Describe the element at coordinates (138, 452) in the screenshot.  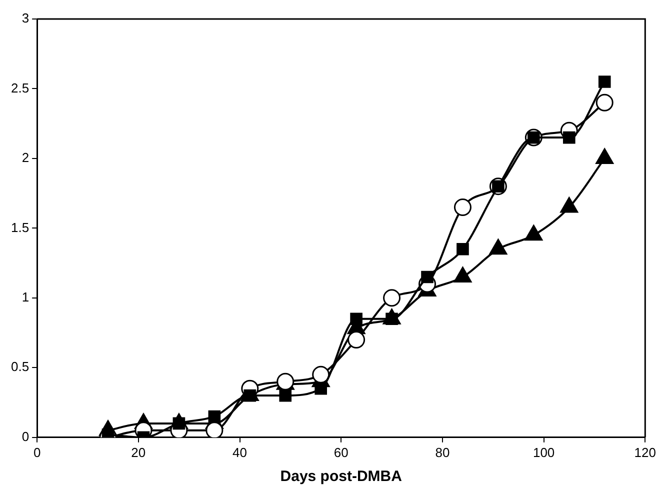
I see `x-tick-label: 20` at that location.